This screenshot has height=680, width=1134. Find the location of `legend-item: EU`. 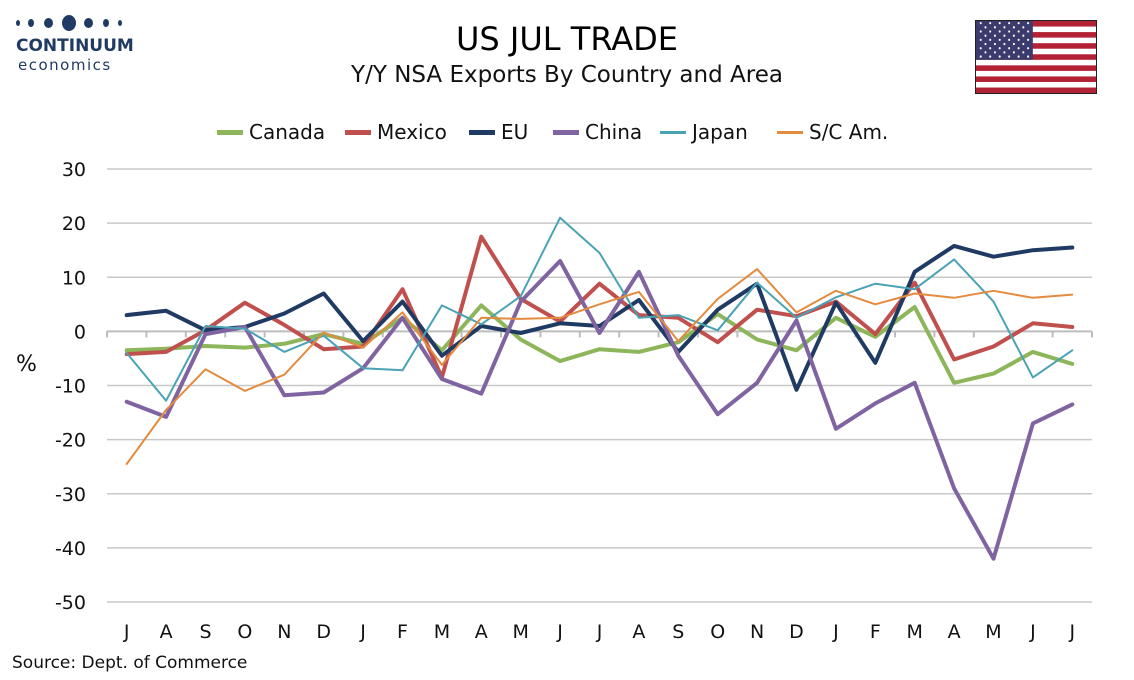

legend-item: EU is located at coordinates (498, 132).